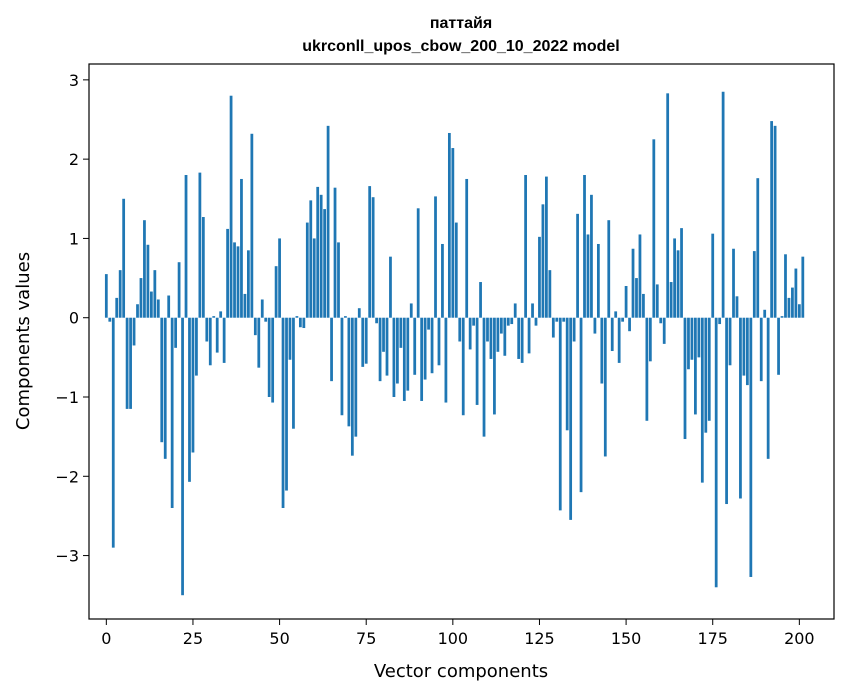 This screenshot has height=696, width=847. I want to click on y-axis-label: Components values, so click(23, 341).